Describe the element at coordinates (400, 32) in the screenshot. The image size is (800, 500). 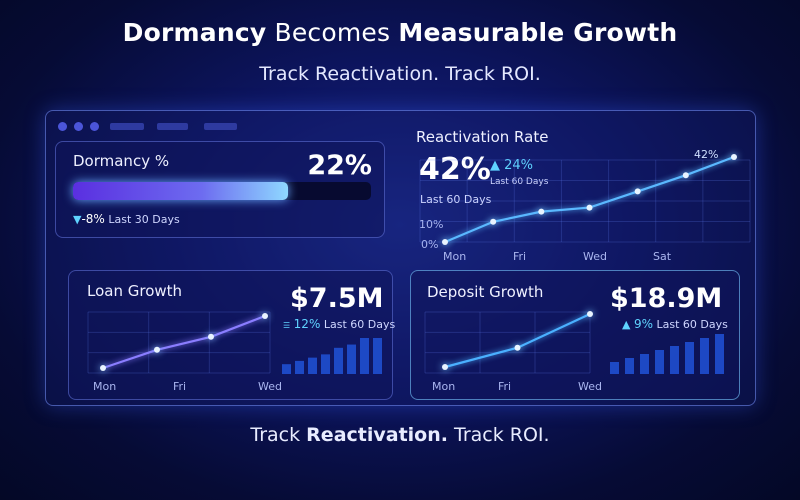
I see `page-title: Dormancy Becomes Measurable Growth` at that location.